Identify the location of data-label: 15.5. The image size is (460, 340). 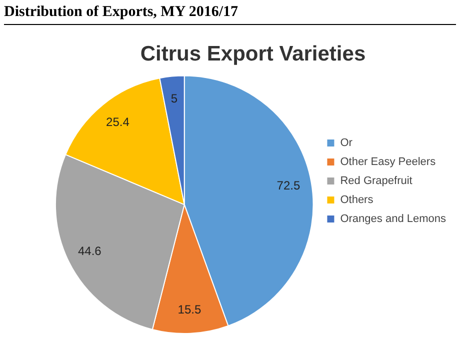
(190, 309).